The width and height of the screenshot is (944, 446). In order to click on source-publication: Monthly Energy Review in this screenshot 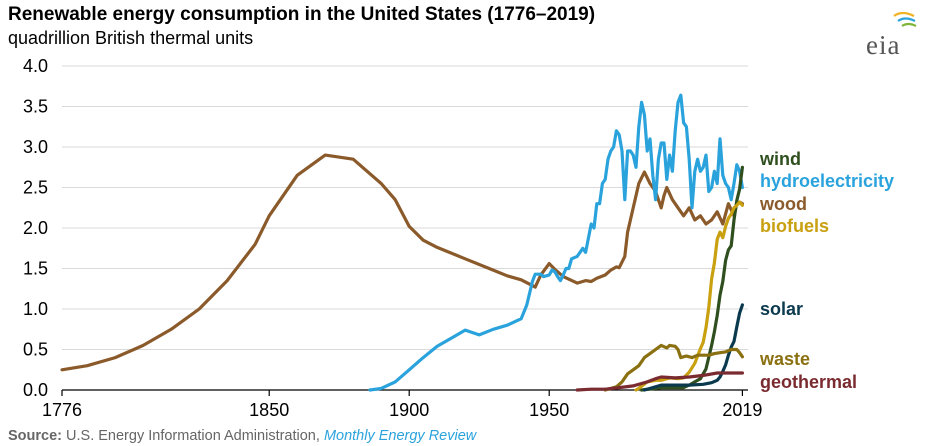, I will do `click(400, 436)`.